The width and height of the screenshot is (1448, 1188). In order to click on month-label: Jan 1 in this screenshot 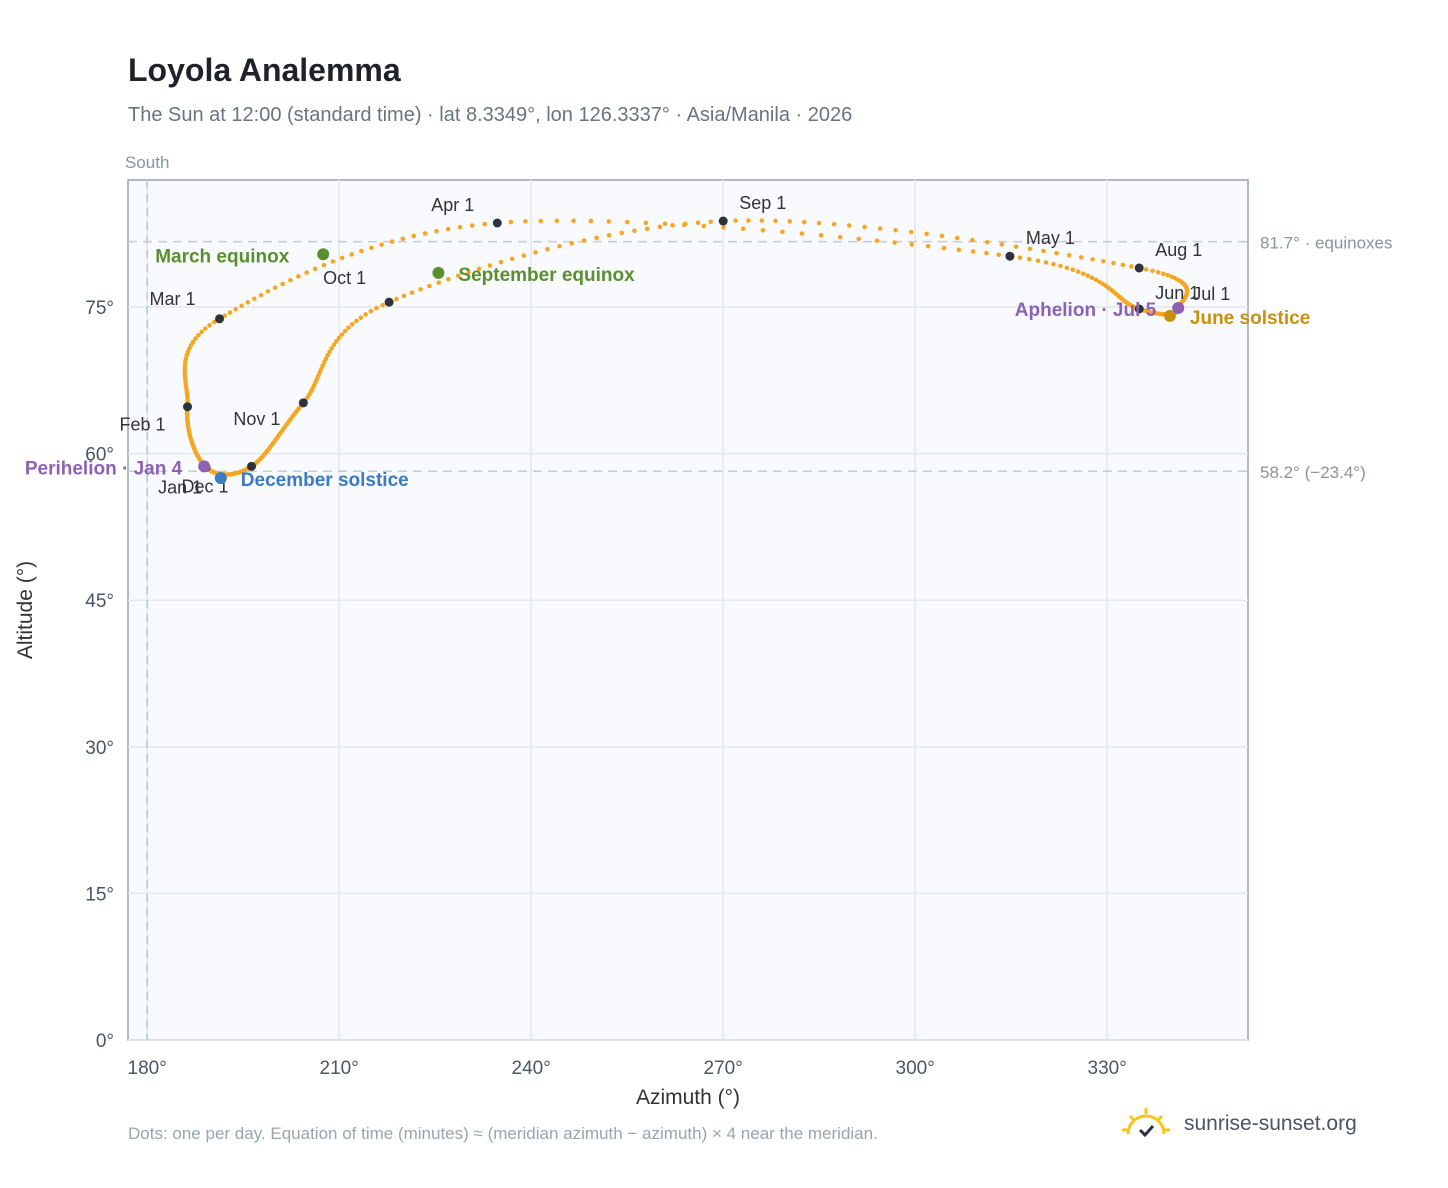, I will do `click(180, 487)`.